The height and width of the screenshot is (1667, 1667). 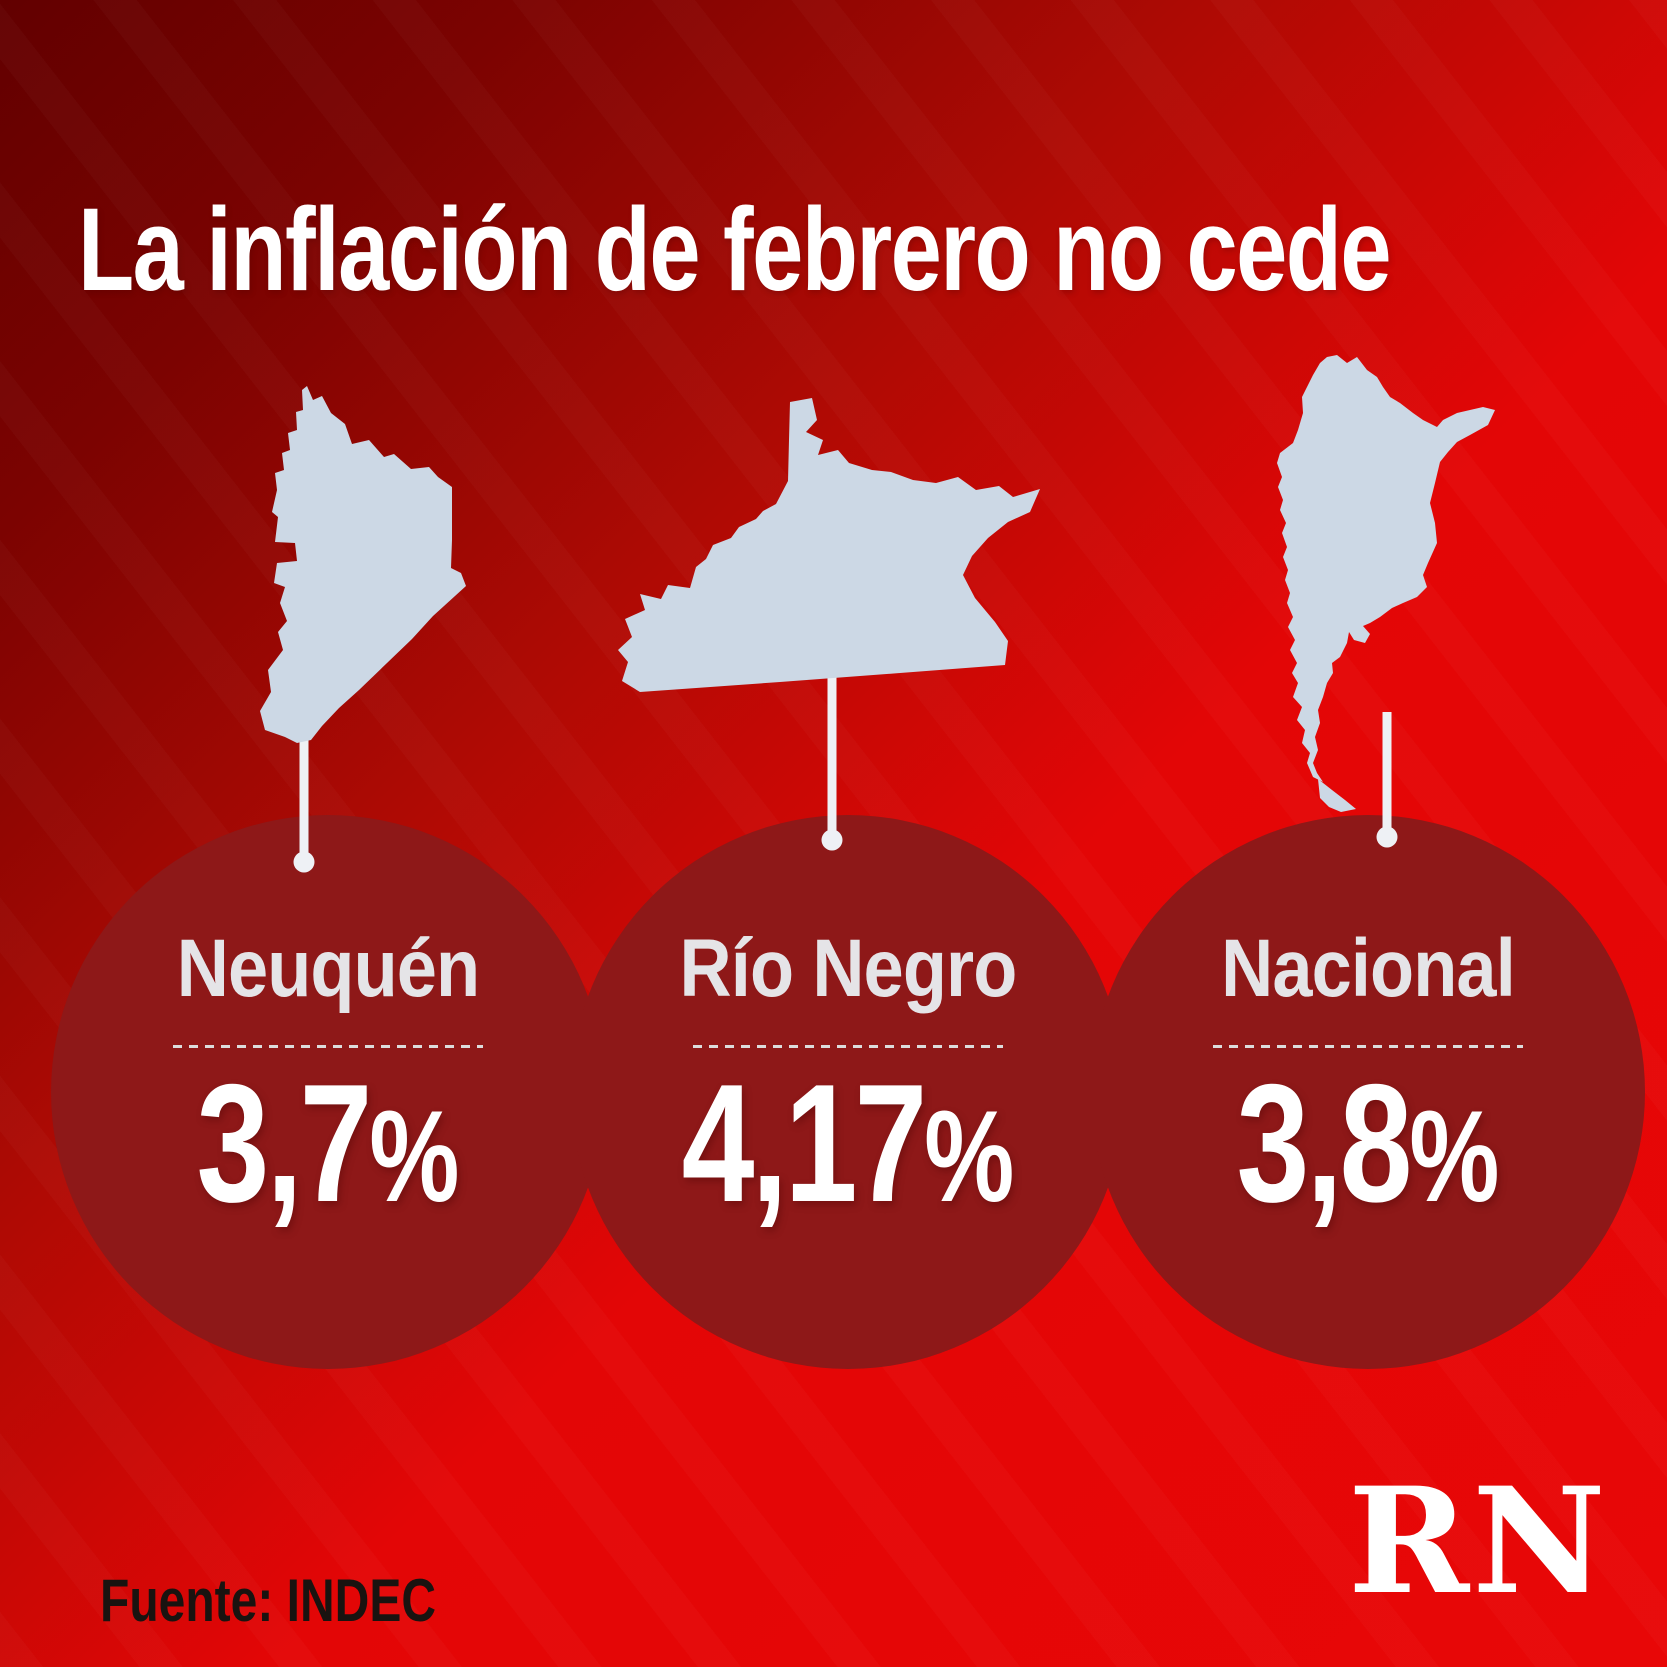 I want to click on region-label: Neuquén, so click(x=328, y=968).